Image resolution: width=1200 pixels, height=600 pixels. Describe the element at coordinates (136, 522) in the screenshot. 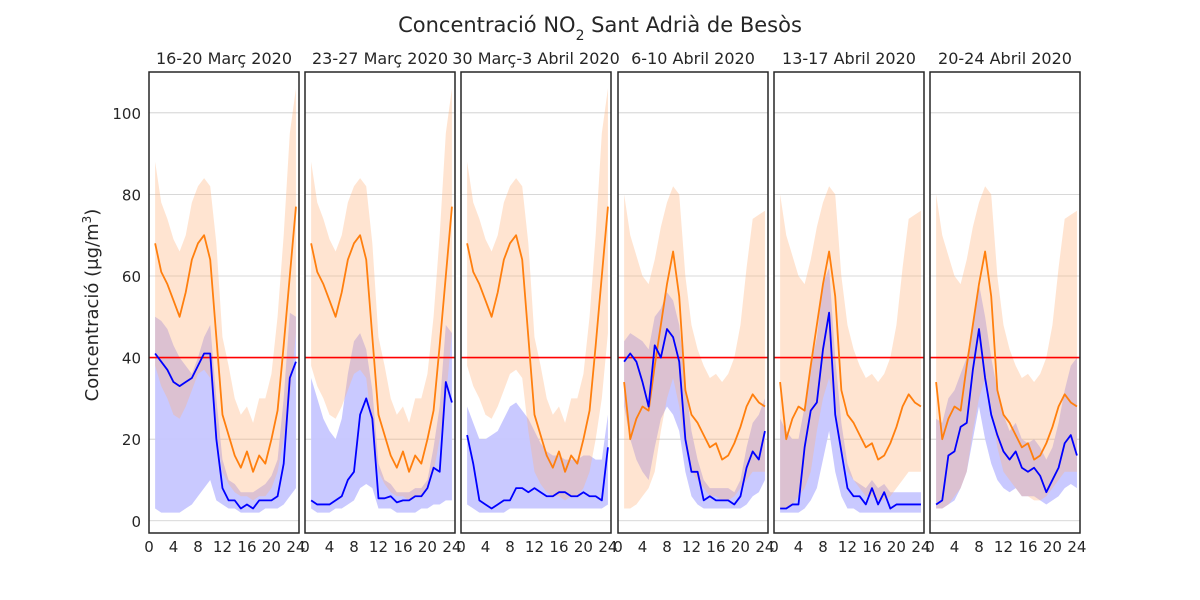

I see `y-tick-label: 0` at that location.